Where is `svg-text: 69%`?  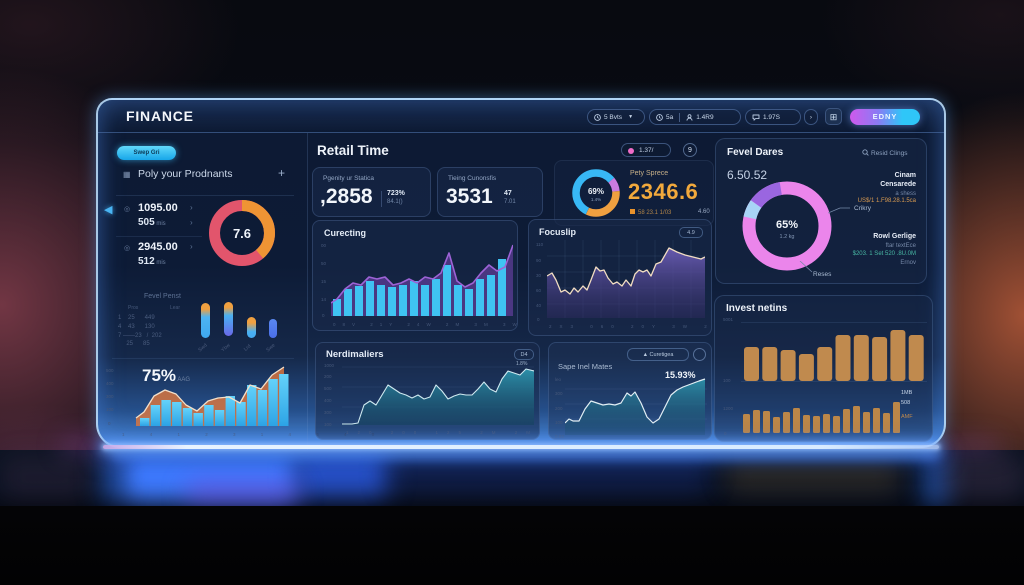
svg-text: 69% is located at coordinates (596, 191).